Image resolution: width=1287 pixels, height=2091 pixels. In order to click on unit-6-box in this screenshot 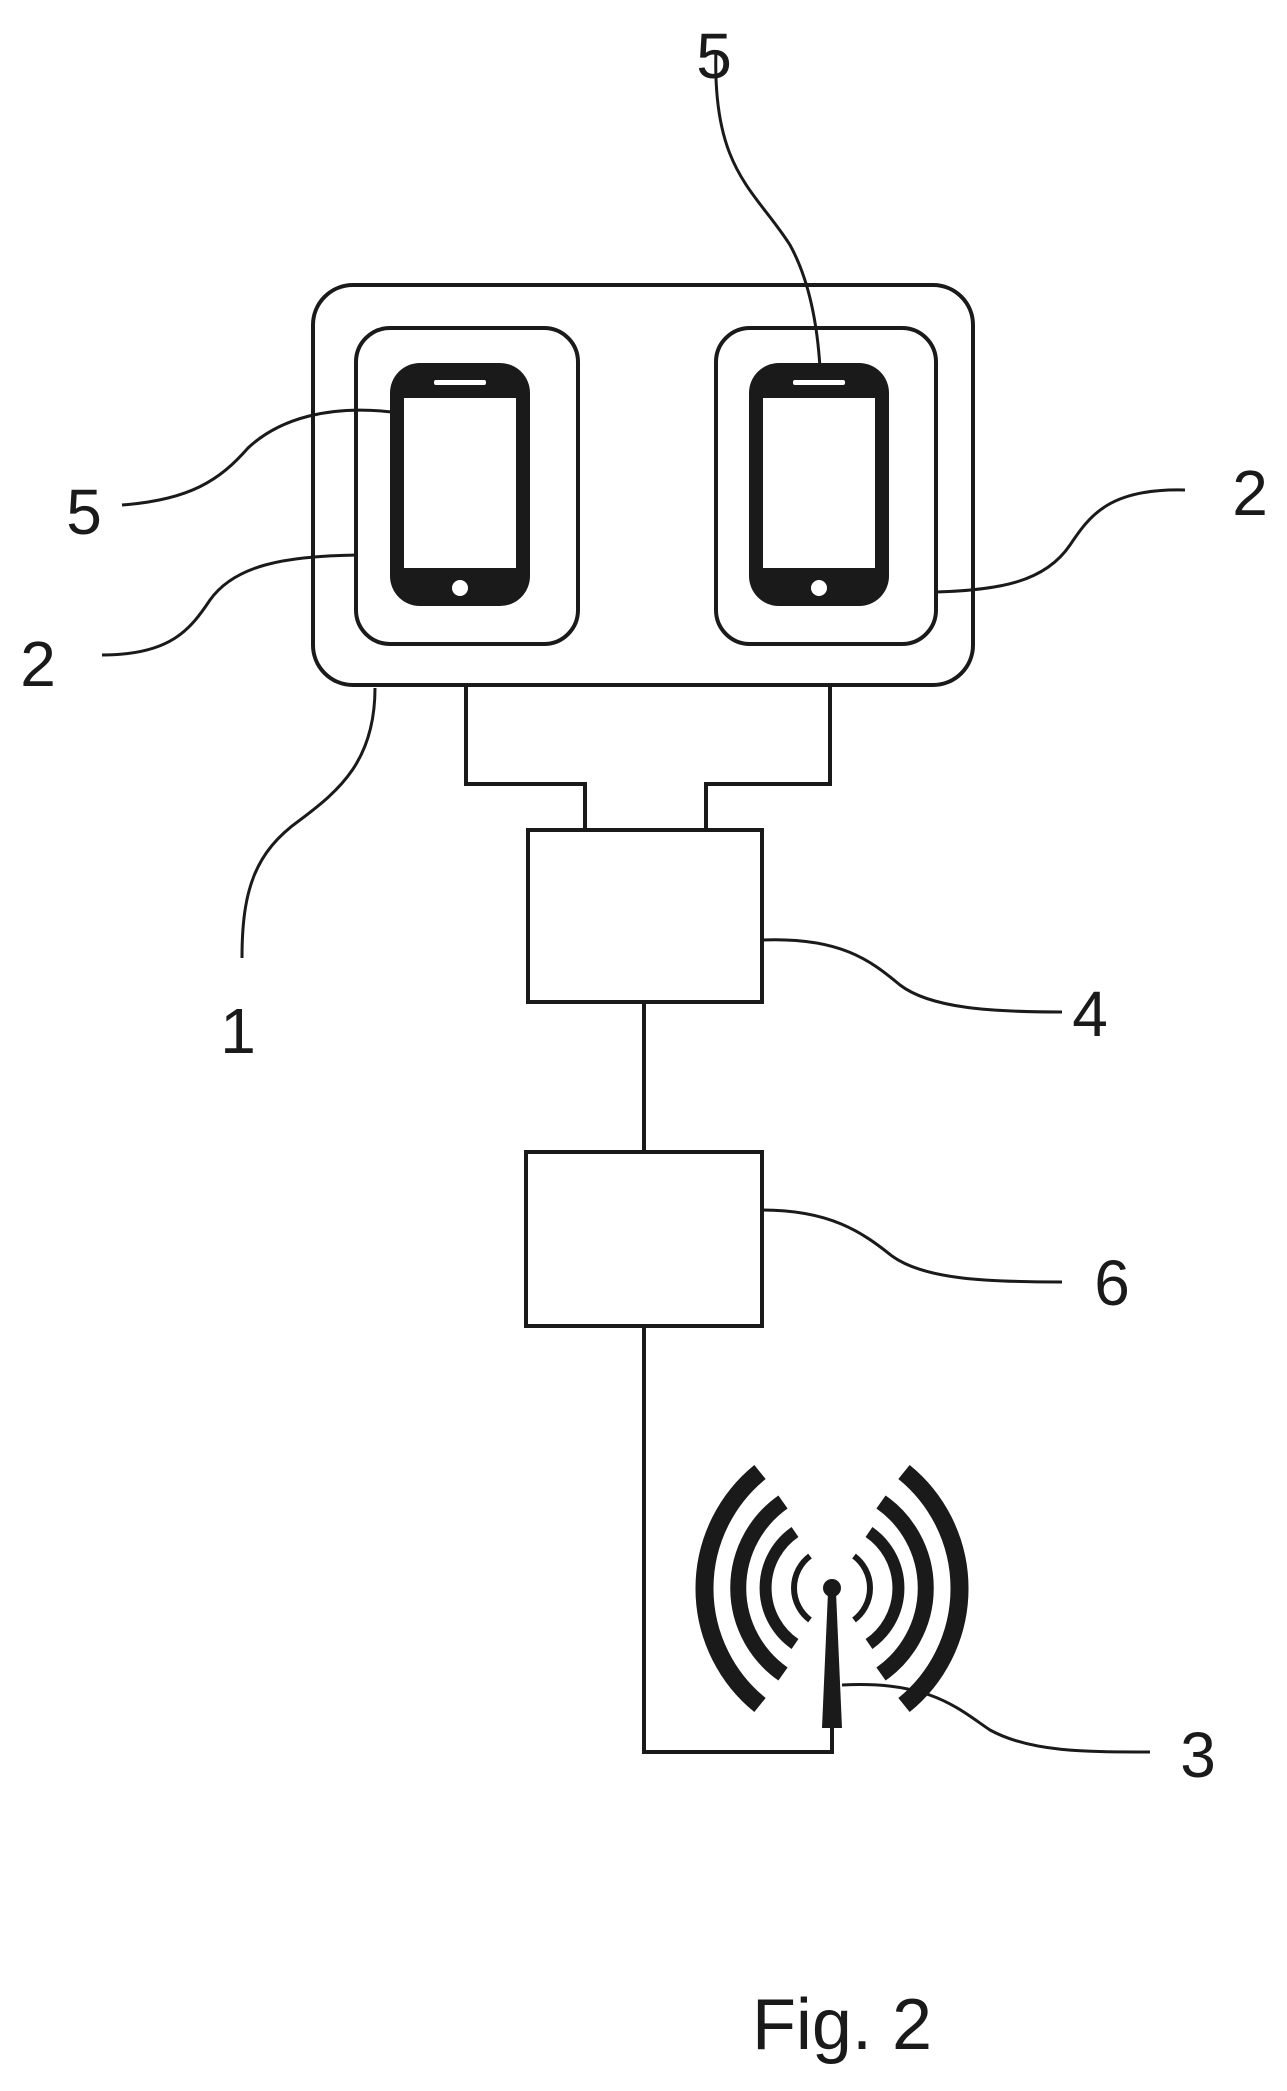, I will do `click(644, 1239)`.